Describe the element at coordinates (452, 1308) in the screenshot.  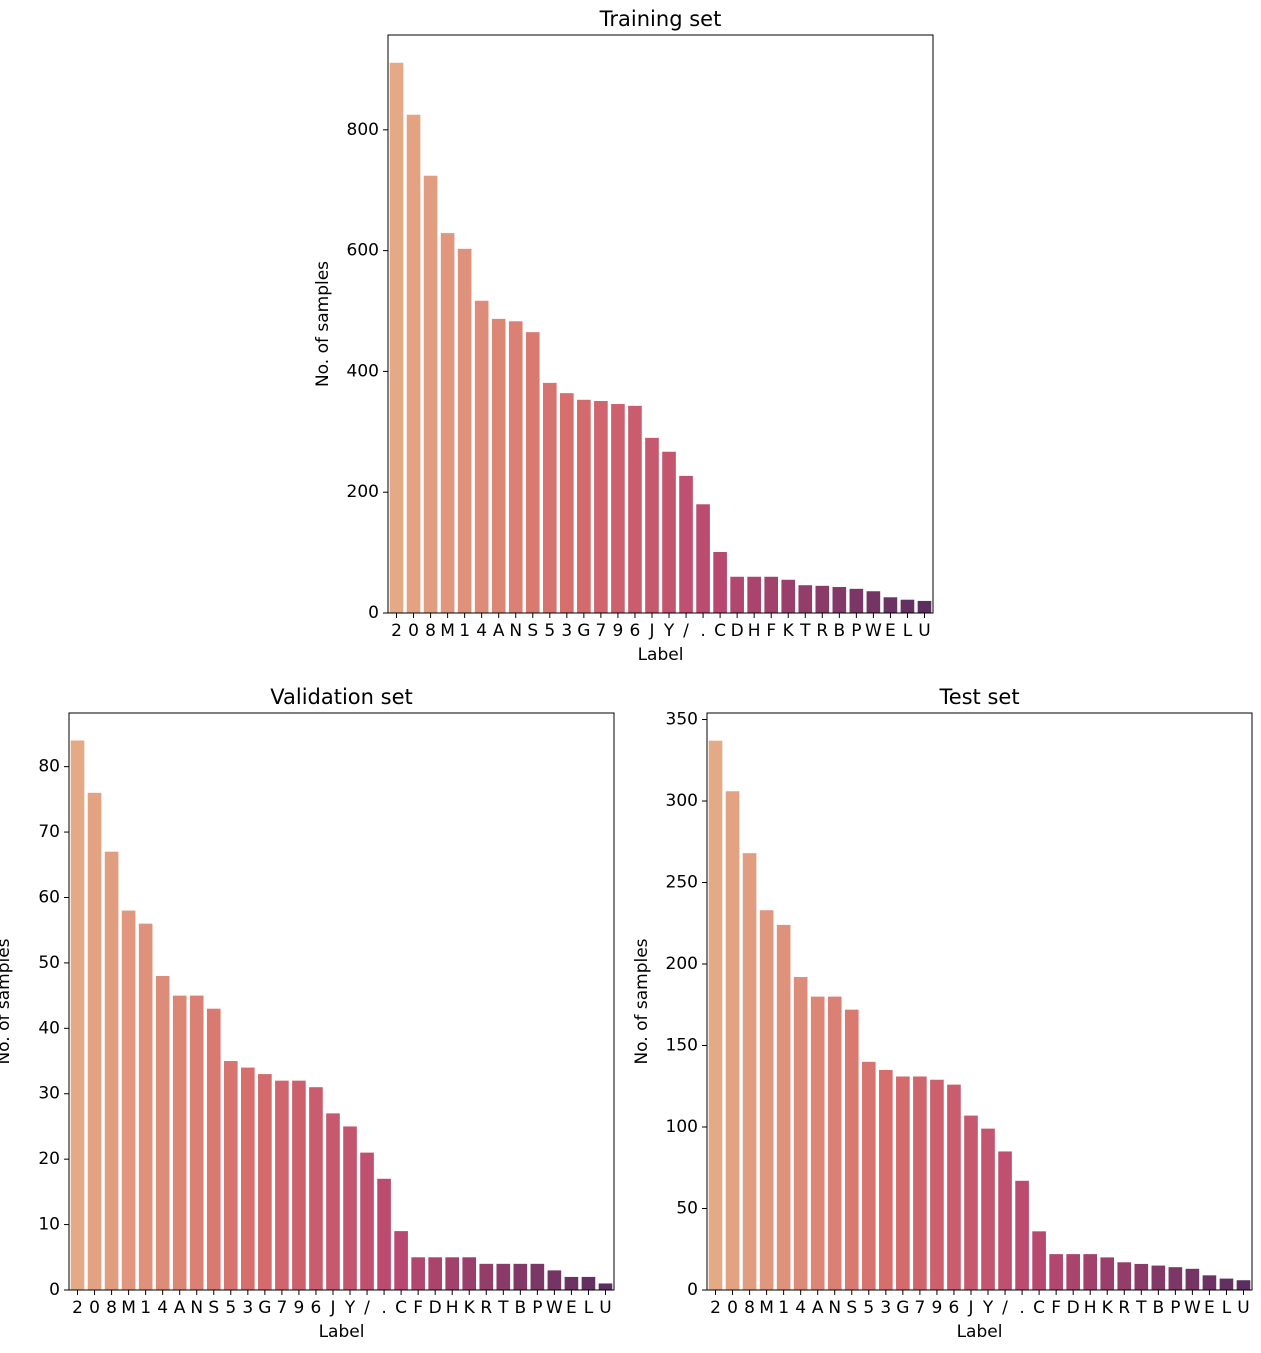
I see `x-tick-label: H` at that location.